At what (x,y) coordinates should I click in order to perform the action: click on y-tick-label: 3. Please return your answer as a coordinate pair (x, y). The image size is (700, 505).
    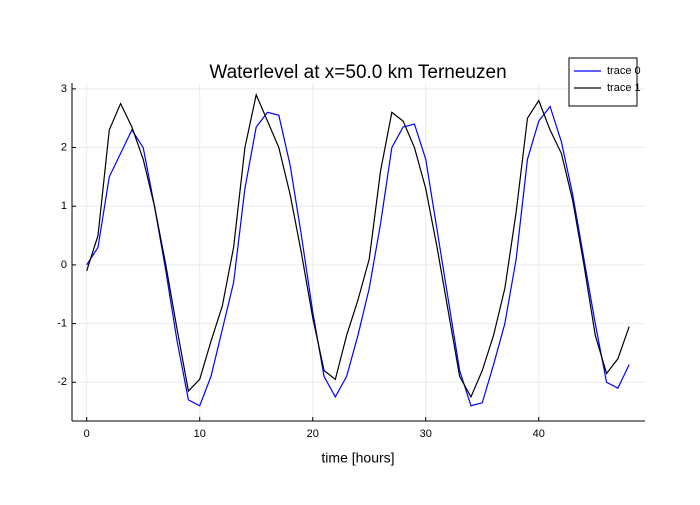
    Looking at the image, I should click on (64, 89).